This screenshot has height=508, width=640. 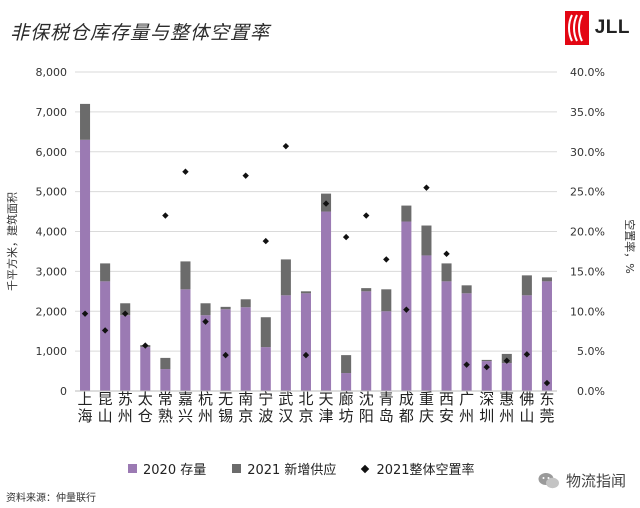 What do you see at coordinates (185, 407) in the screenshot?
I see `x-tick-label: 嘉兴` at bounding box center [185, 407].